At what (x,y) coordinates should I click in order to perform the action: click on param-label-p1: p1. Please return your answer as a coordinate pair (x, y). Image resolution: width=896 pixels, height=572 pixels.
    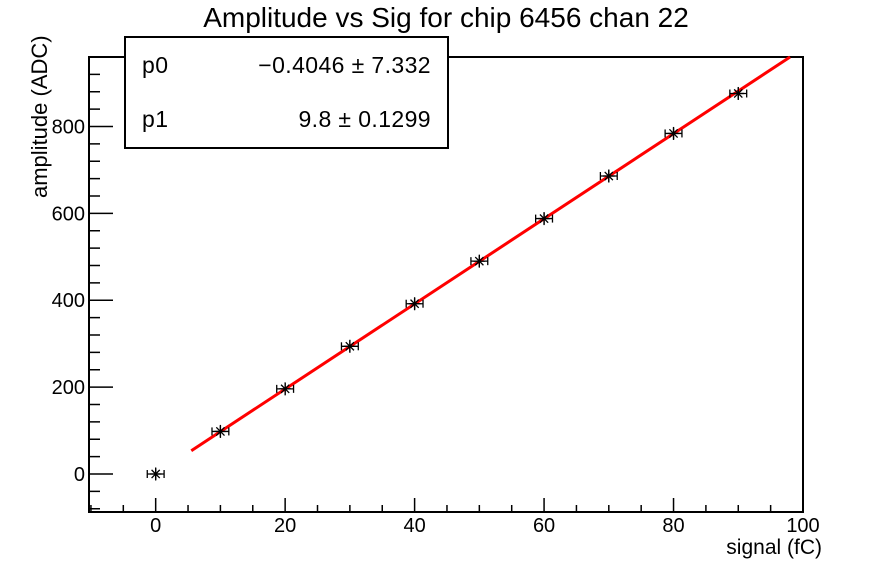
    Looking at the image, I should click on (155, 119).